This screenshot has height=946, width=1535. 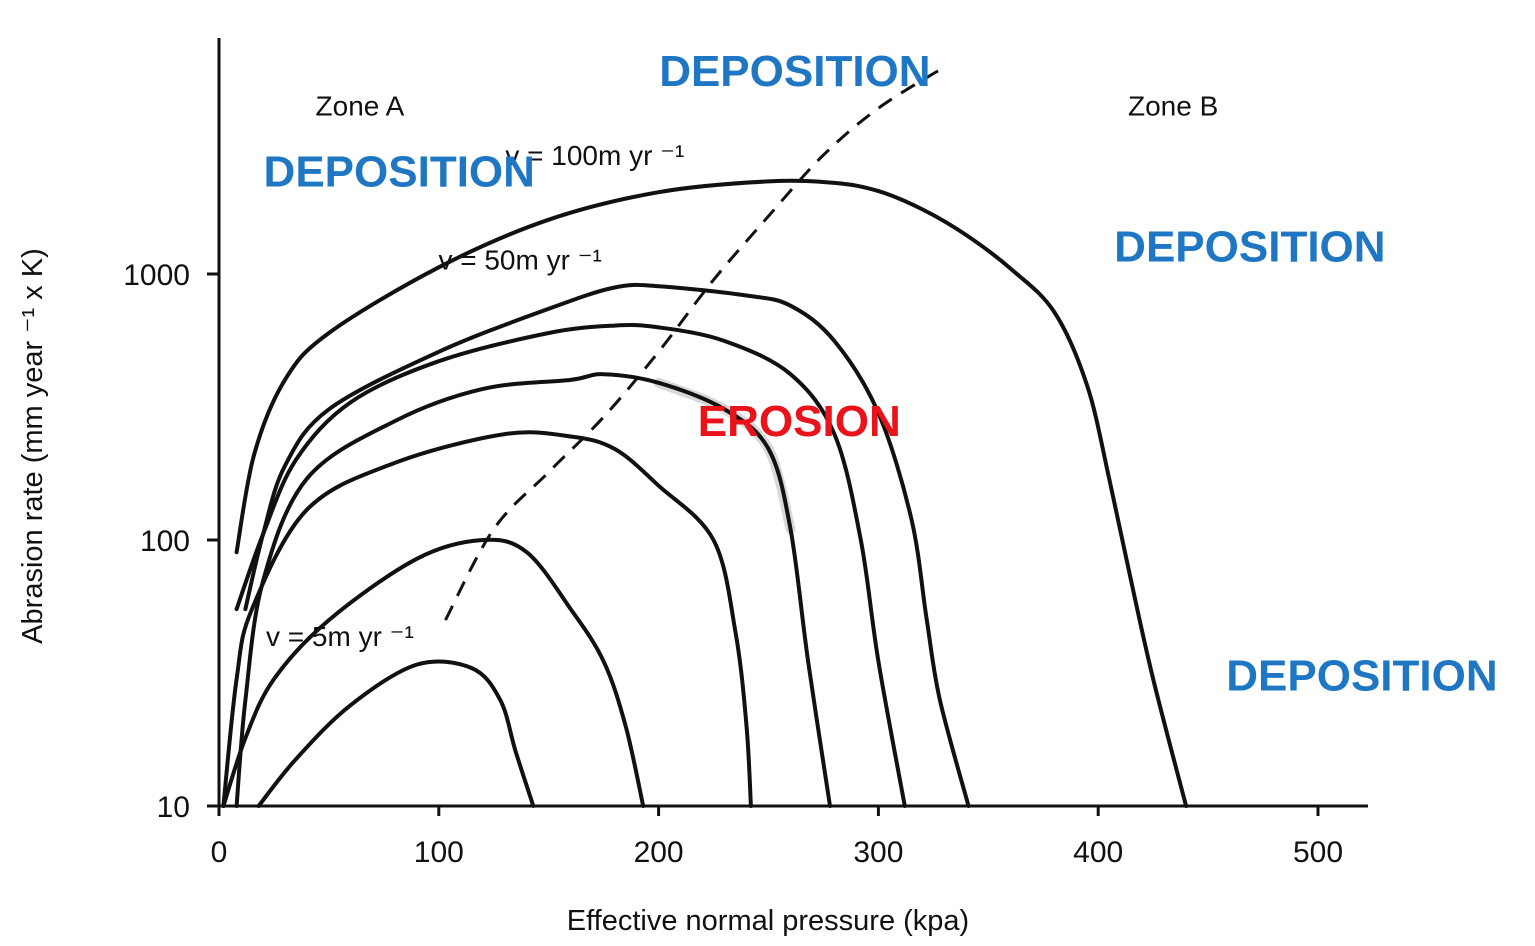 What do you see at coordinates (659, 852) in the screenshot?
I see `x-tick-label: 200` at bounding box center [659, 852].